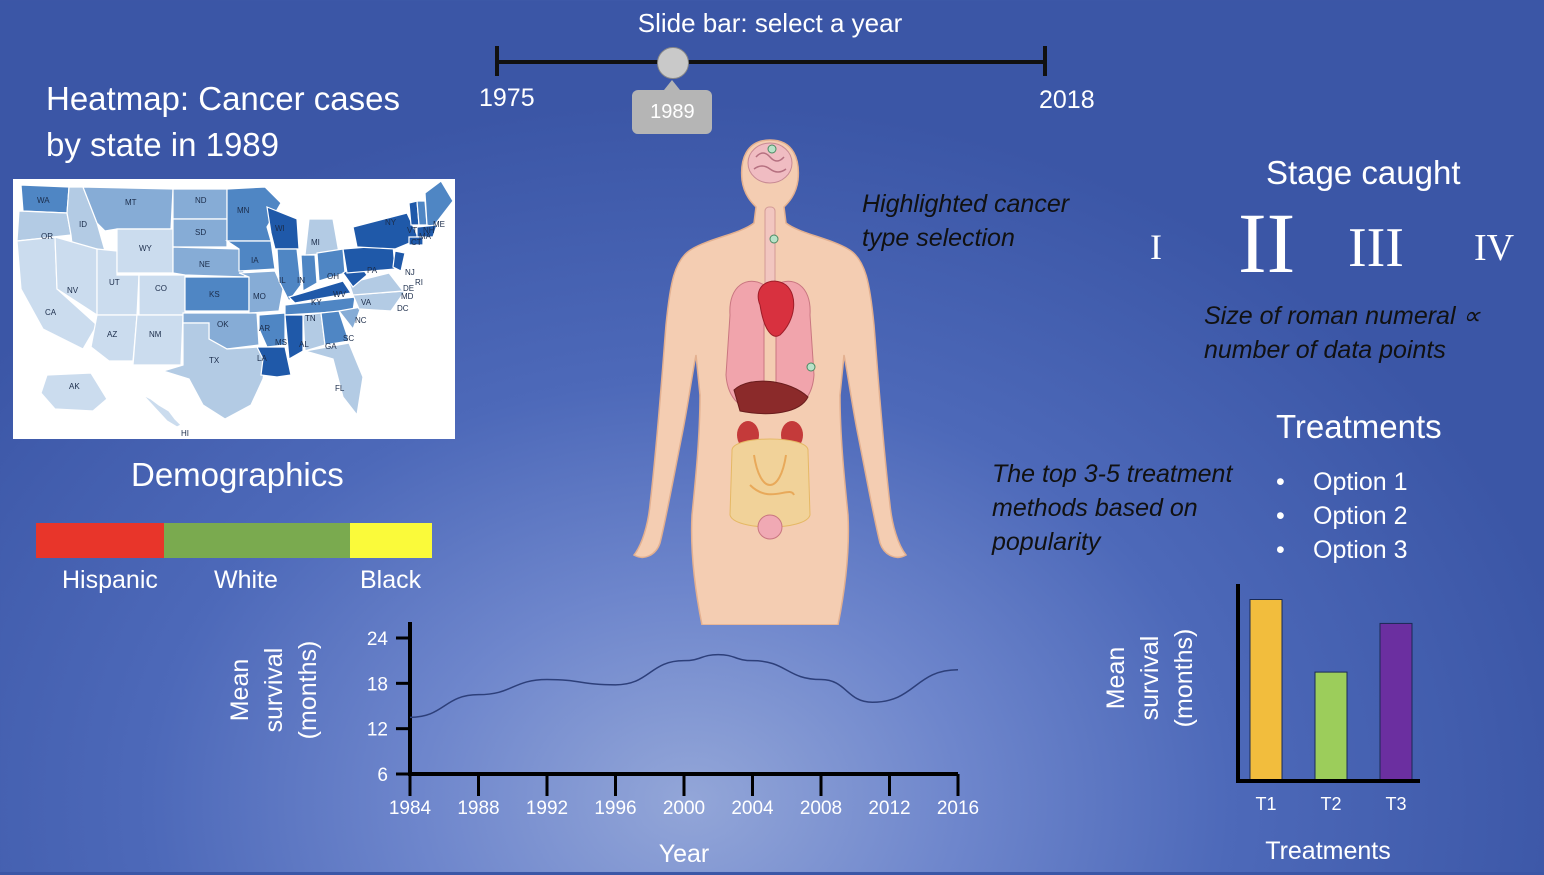 Image resolution: width=1544 pixels, height=875 pixels. I want to click on state-ct, so click(416, 241).